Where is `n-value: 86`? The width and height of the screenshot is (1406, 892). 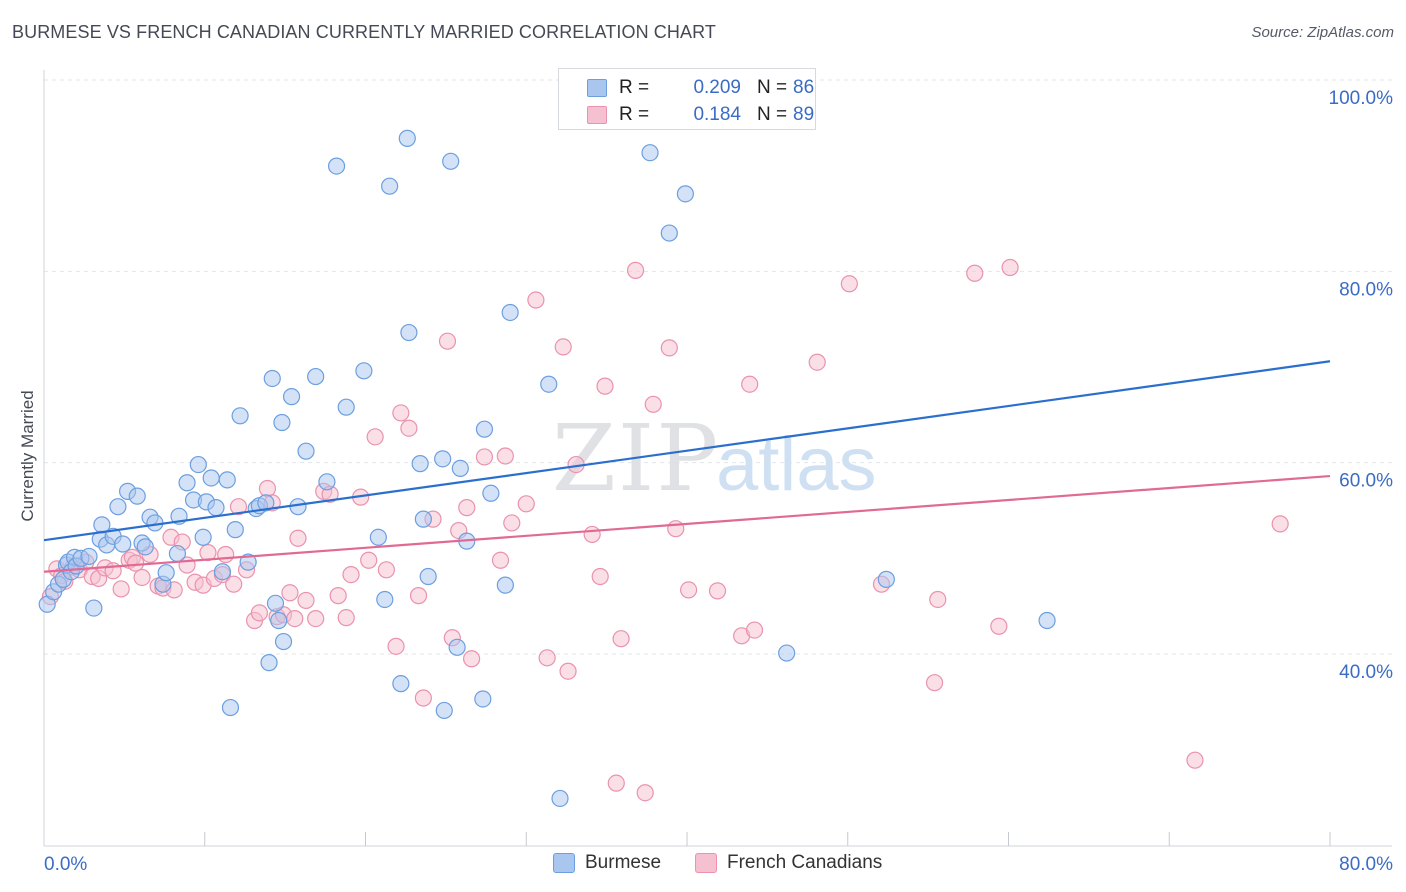 n-value: 86 is located at coordinates (804, 87).